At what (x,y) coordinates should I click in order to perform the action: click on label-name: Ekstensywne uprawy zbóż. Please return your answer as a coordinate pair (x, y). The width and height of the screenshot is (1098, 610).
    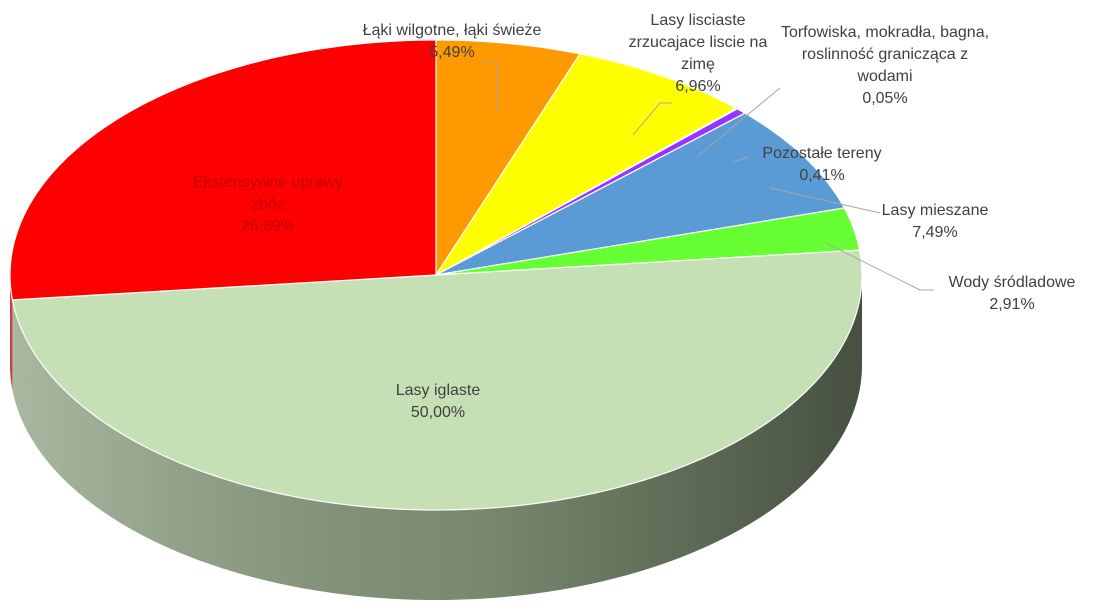
    Looking at the image, I should click on (268, 193).